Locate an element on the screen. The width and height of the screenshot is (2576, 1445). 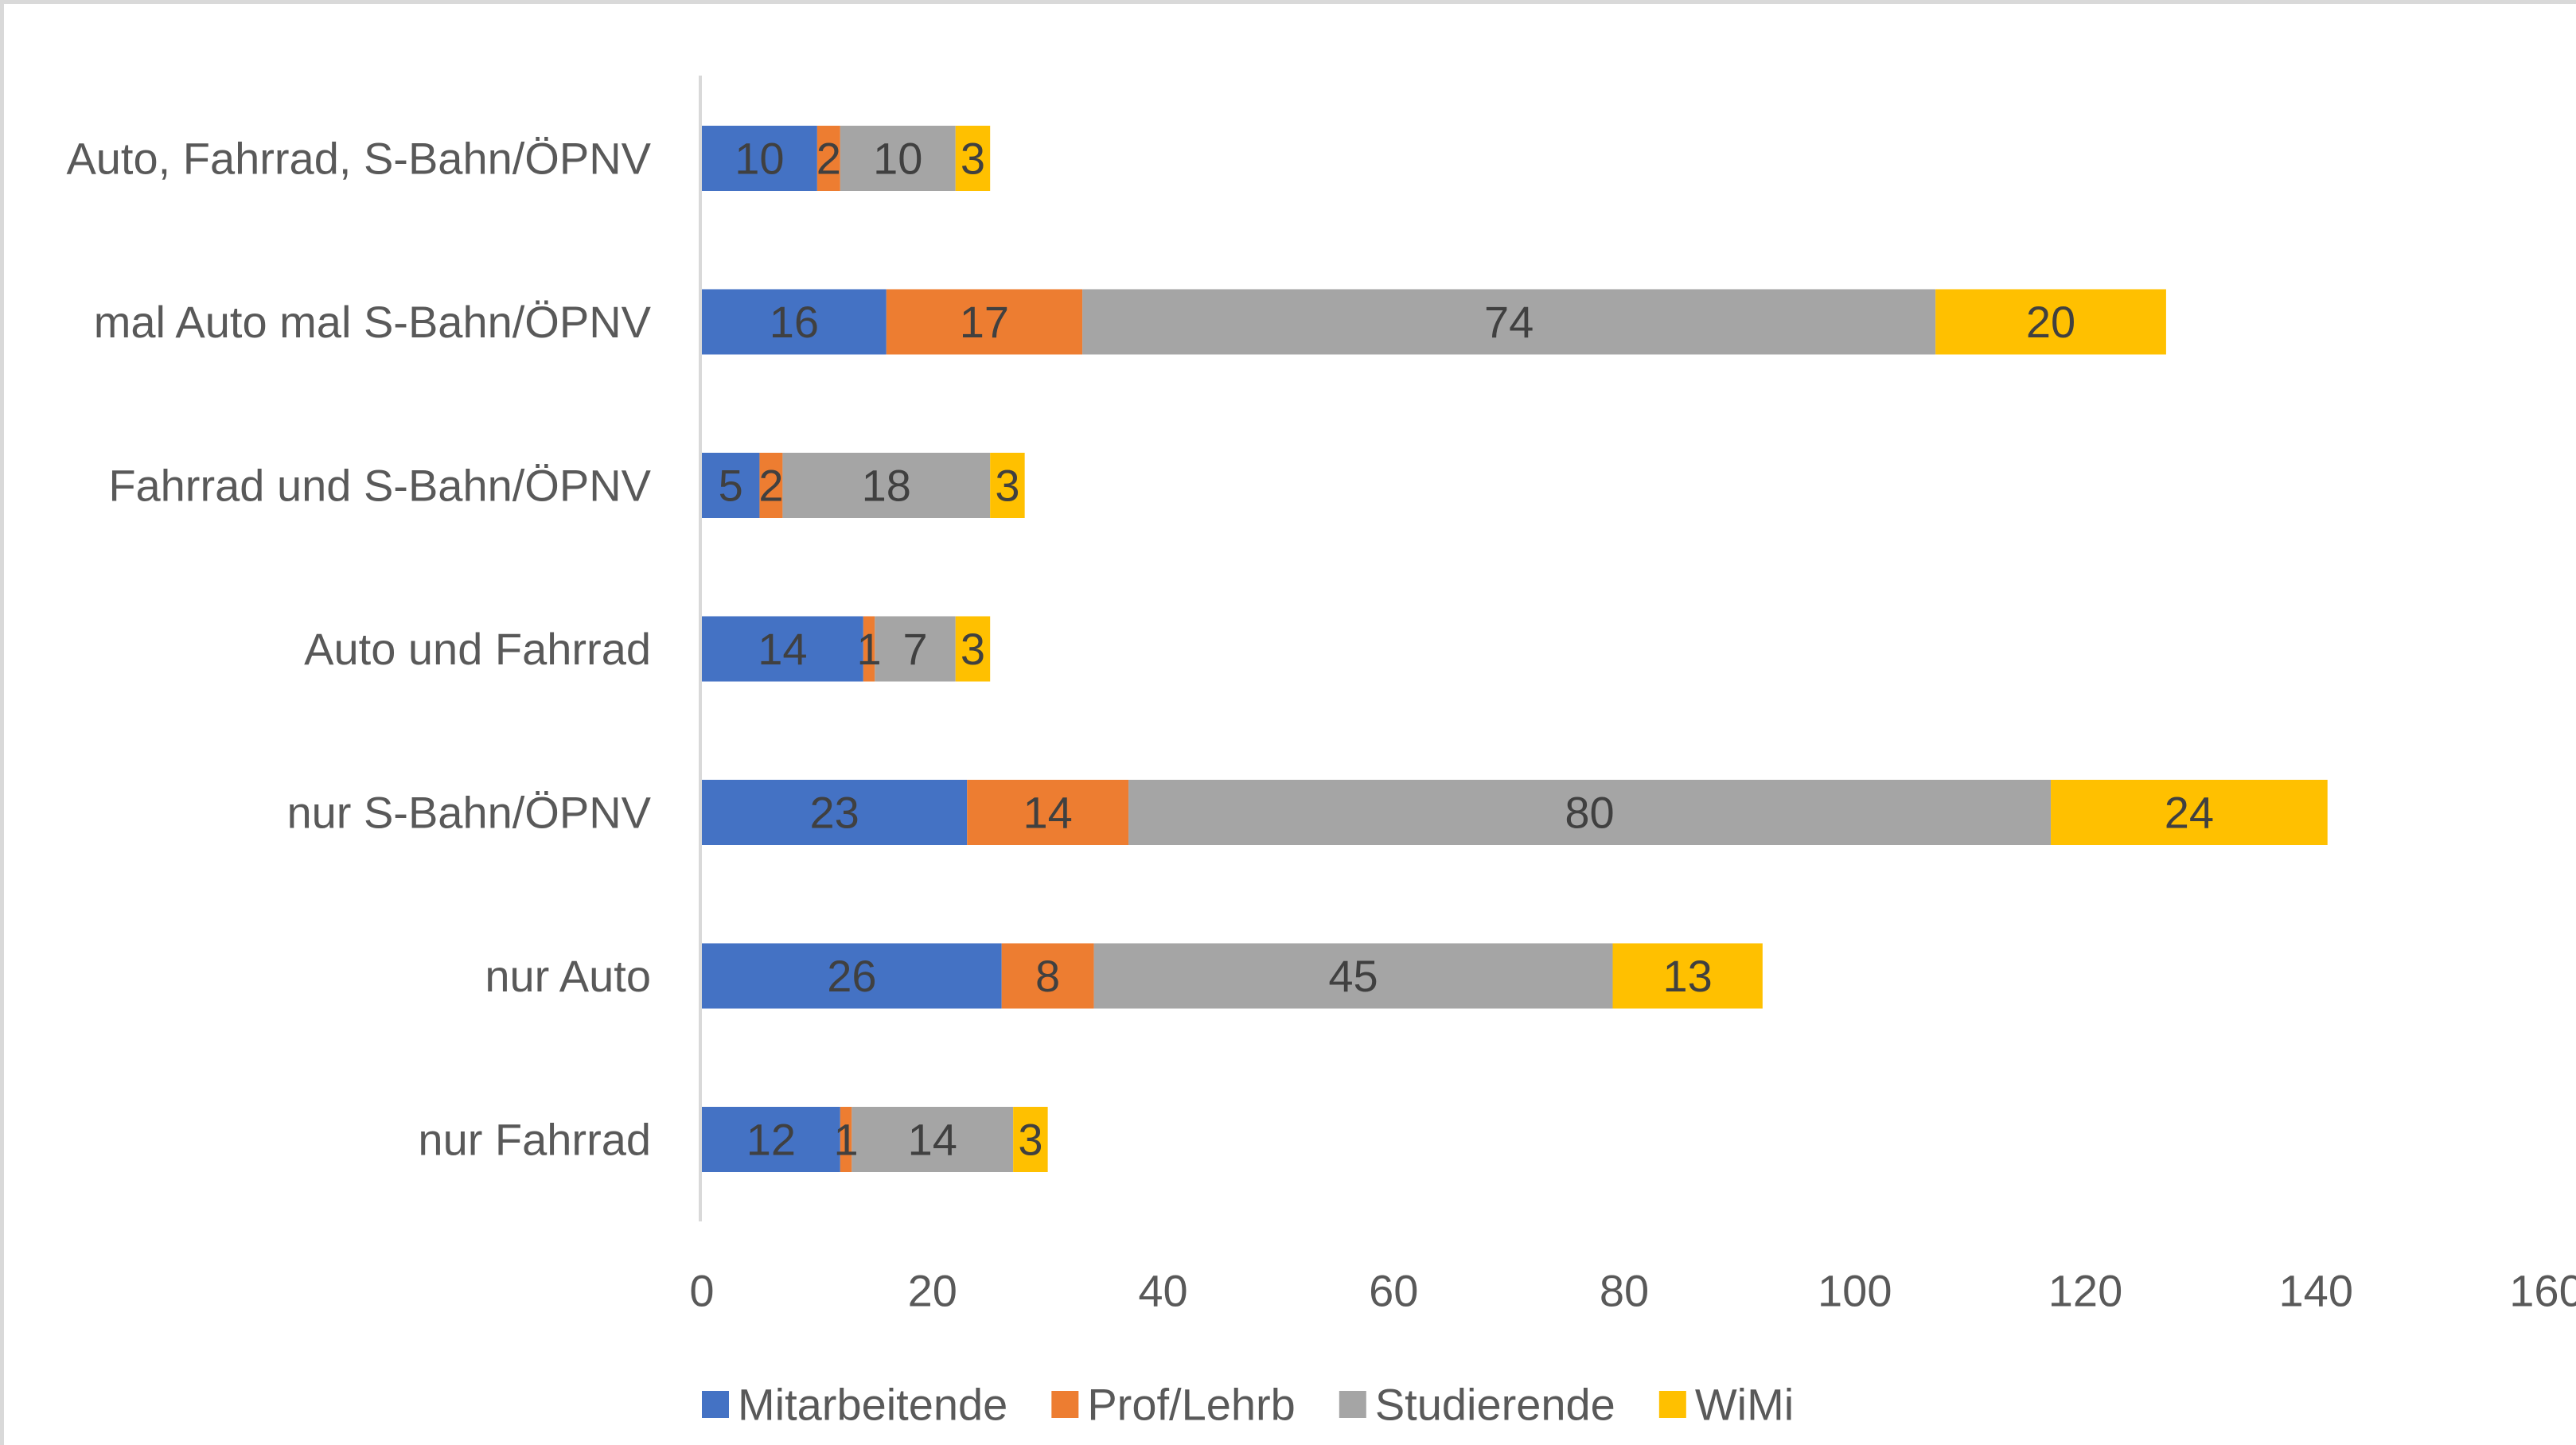
data-label: 18 is located at coordinates (886, 486).